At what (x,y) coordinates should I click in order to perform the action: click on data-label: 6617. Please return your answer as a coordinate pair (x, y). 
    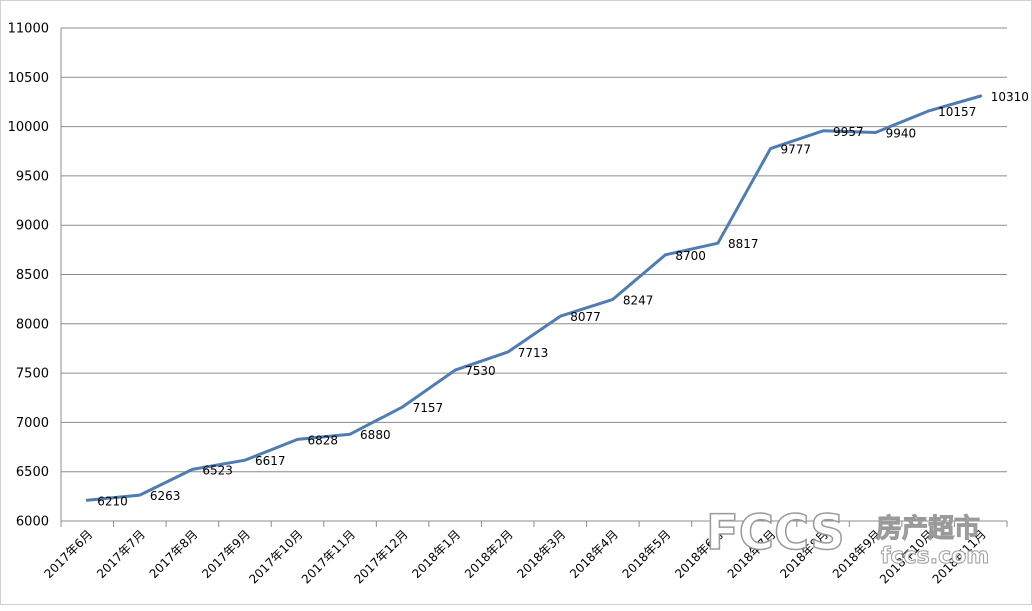
    Looking at the image, I should click on (270, 461).